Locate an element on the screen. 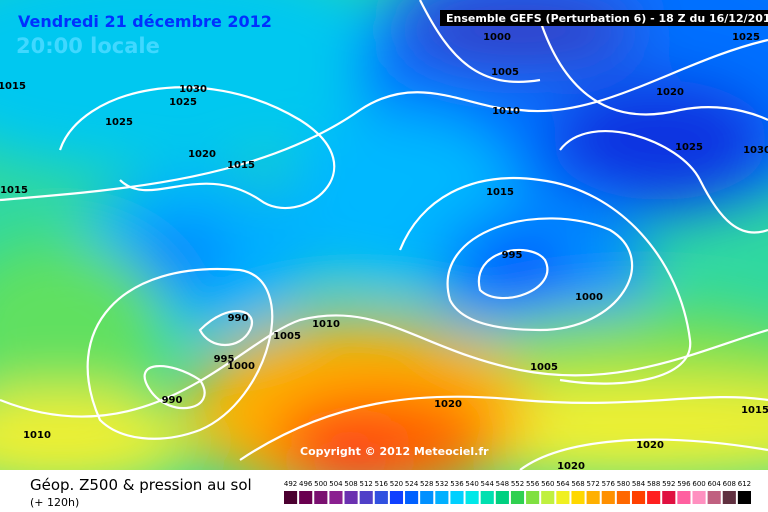 The width and height of the screenshot is (768, 512). legend-label: 520 is located at coordinates (396, 484).